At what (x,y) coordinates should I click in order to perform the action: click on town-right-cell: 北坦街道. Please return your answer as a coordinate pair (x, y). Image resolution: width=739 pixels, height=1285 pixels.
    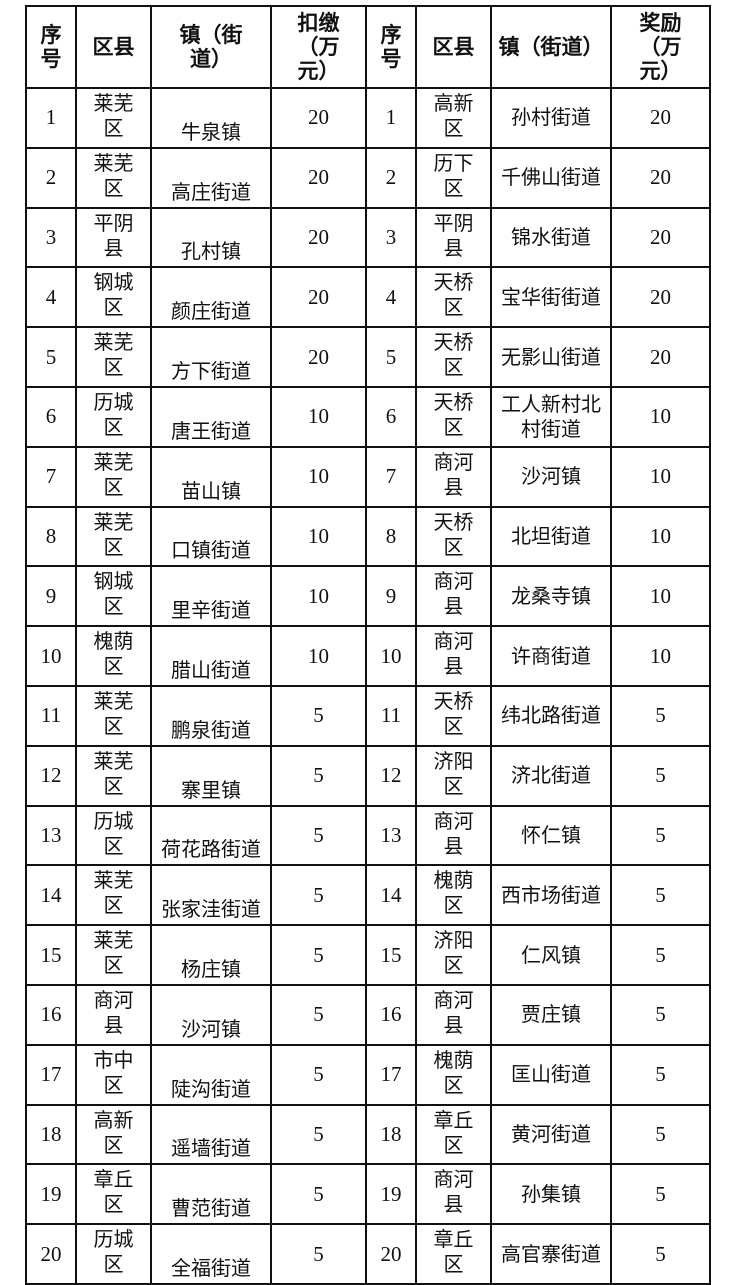
    Looking at the image, I should click on (551, 536).